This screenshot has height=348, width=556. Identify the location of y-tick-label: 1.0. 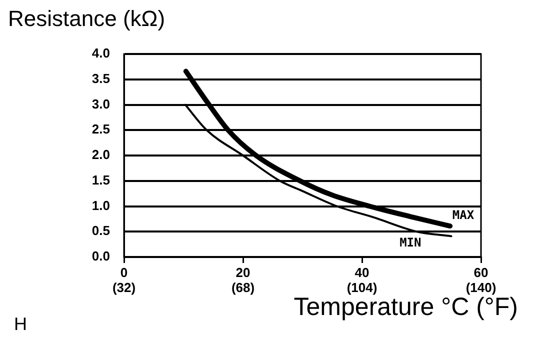
(101, 205).